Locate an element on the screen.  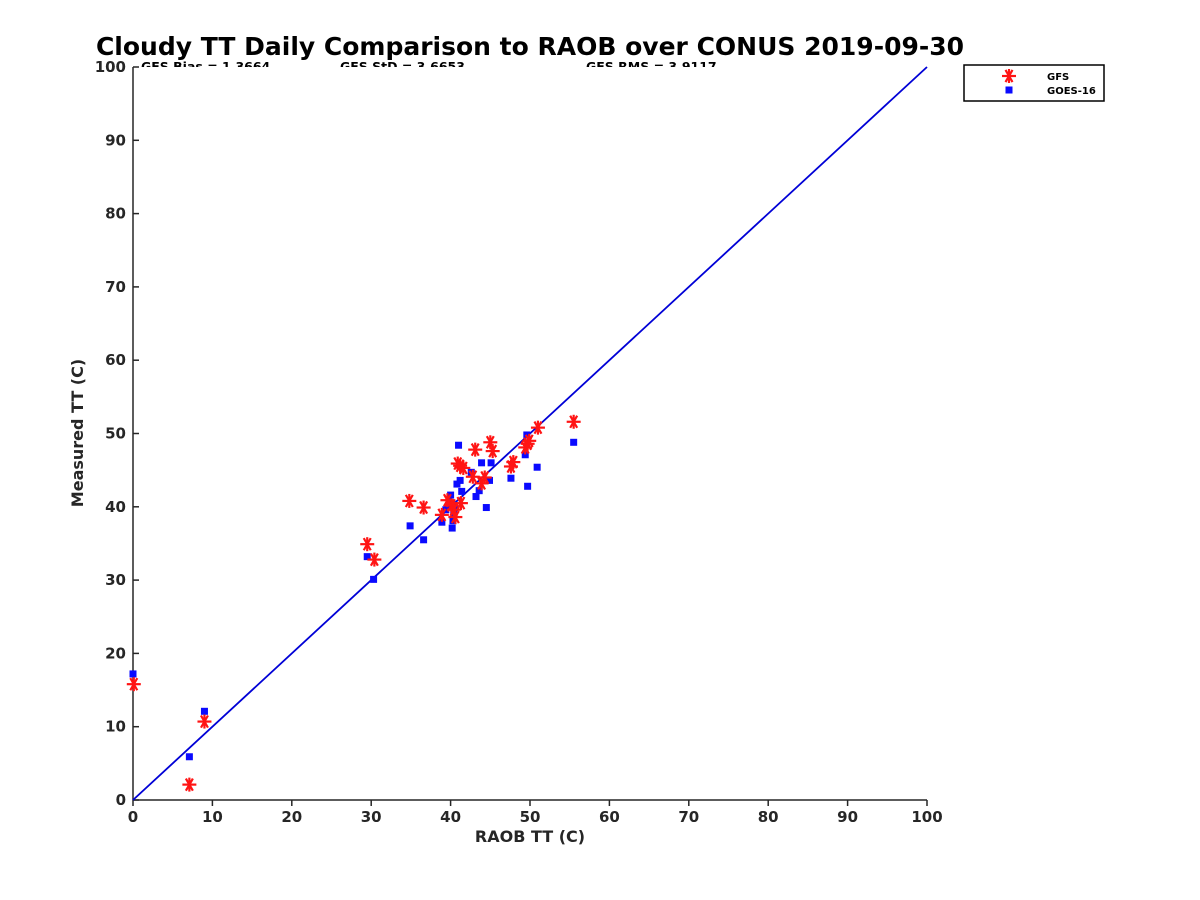
y-tick-label: 50 is located at coordinates (115, 434).